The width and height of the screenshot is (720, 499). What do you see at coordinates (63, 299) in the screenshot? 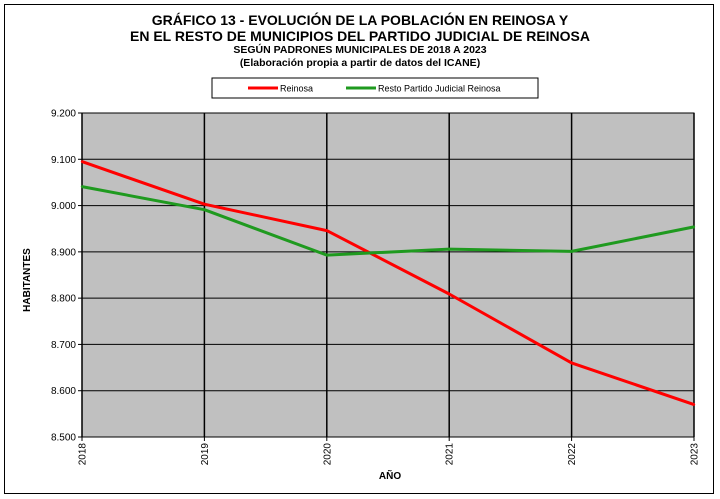
I see `y-tick-label: 8.800` at bounding box center [63, 299].